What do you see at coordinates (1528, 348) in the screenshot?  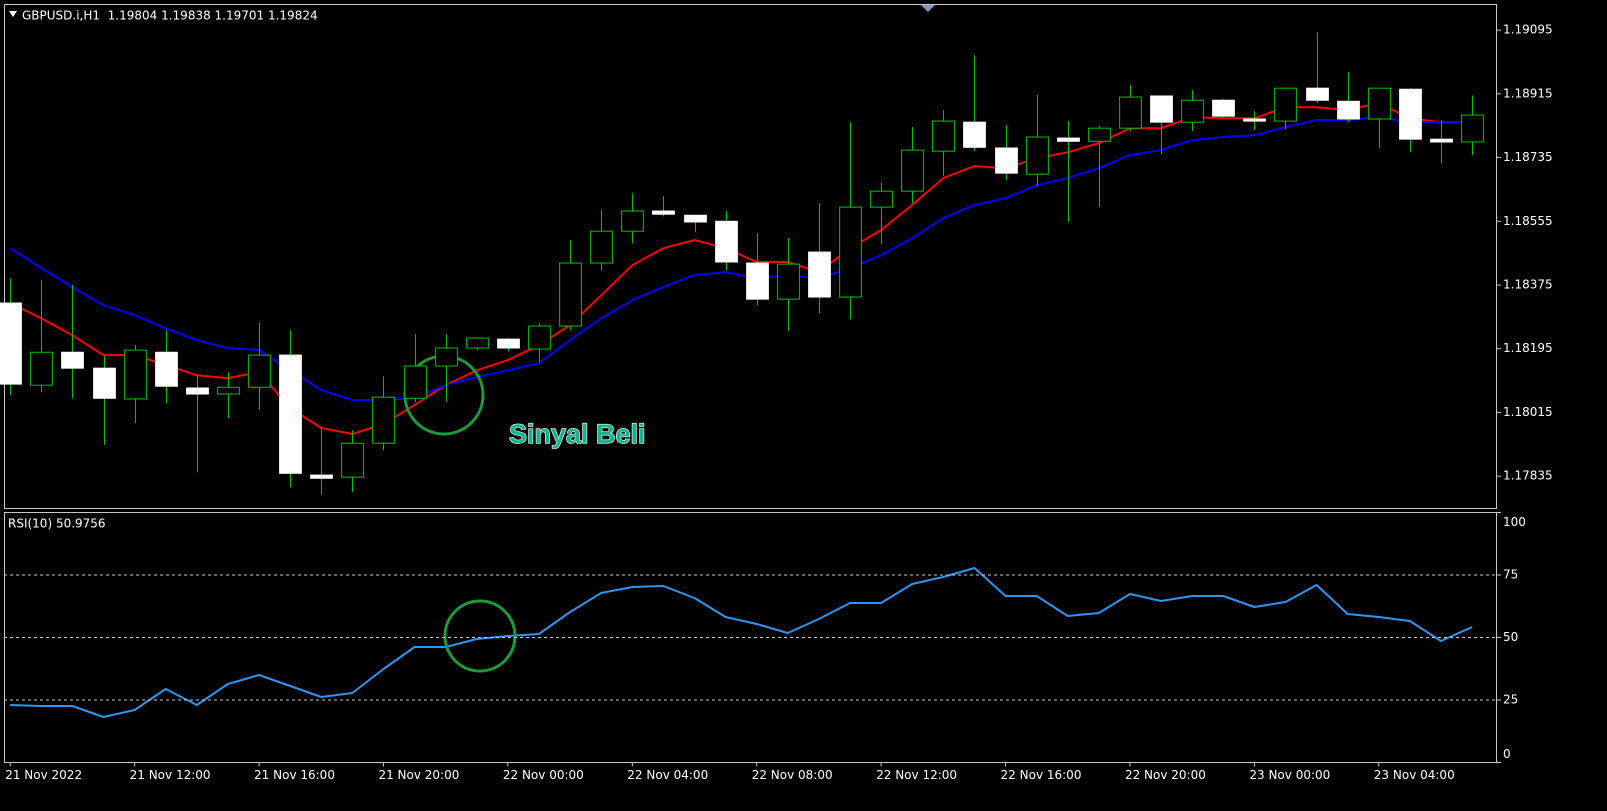 I see `y-tick-label: 1.18195` at bounding box center [1528, 348].